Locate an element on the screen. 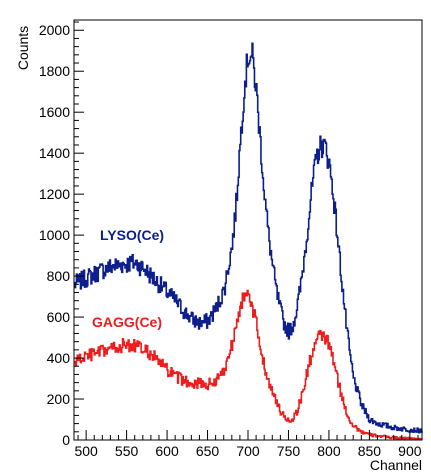 The image size is (431, 473). y-tick-label: 800 is located at coordinates (59, 276).